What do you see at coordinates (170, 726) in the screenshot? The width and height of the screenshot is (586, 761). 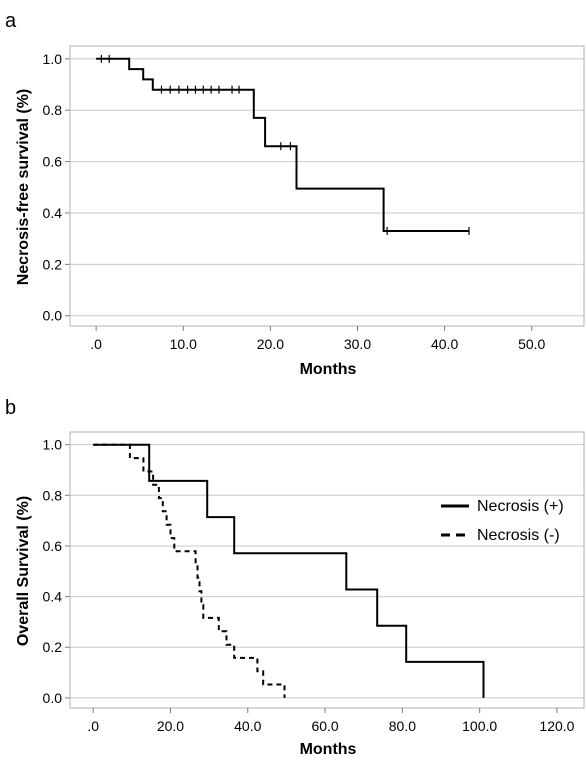 I see `panel-b-x-tick-label: 20.0` at bounding box center [170, 726].